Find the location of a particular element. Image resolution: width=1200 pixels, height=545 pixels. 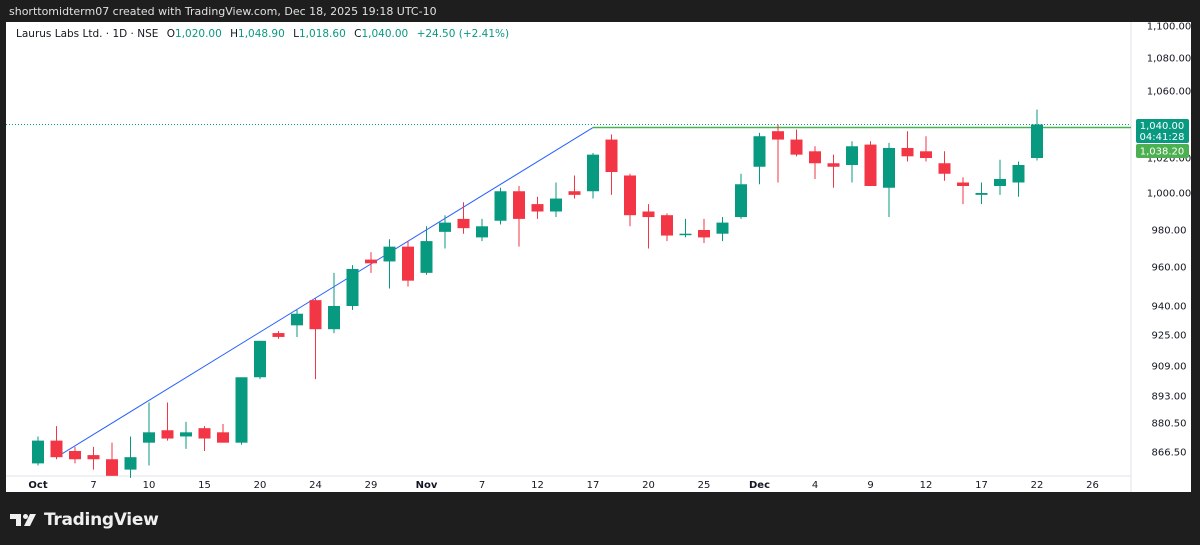

level-badge is located at coordinates (1162, 151).